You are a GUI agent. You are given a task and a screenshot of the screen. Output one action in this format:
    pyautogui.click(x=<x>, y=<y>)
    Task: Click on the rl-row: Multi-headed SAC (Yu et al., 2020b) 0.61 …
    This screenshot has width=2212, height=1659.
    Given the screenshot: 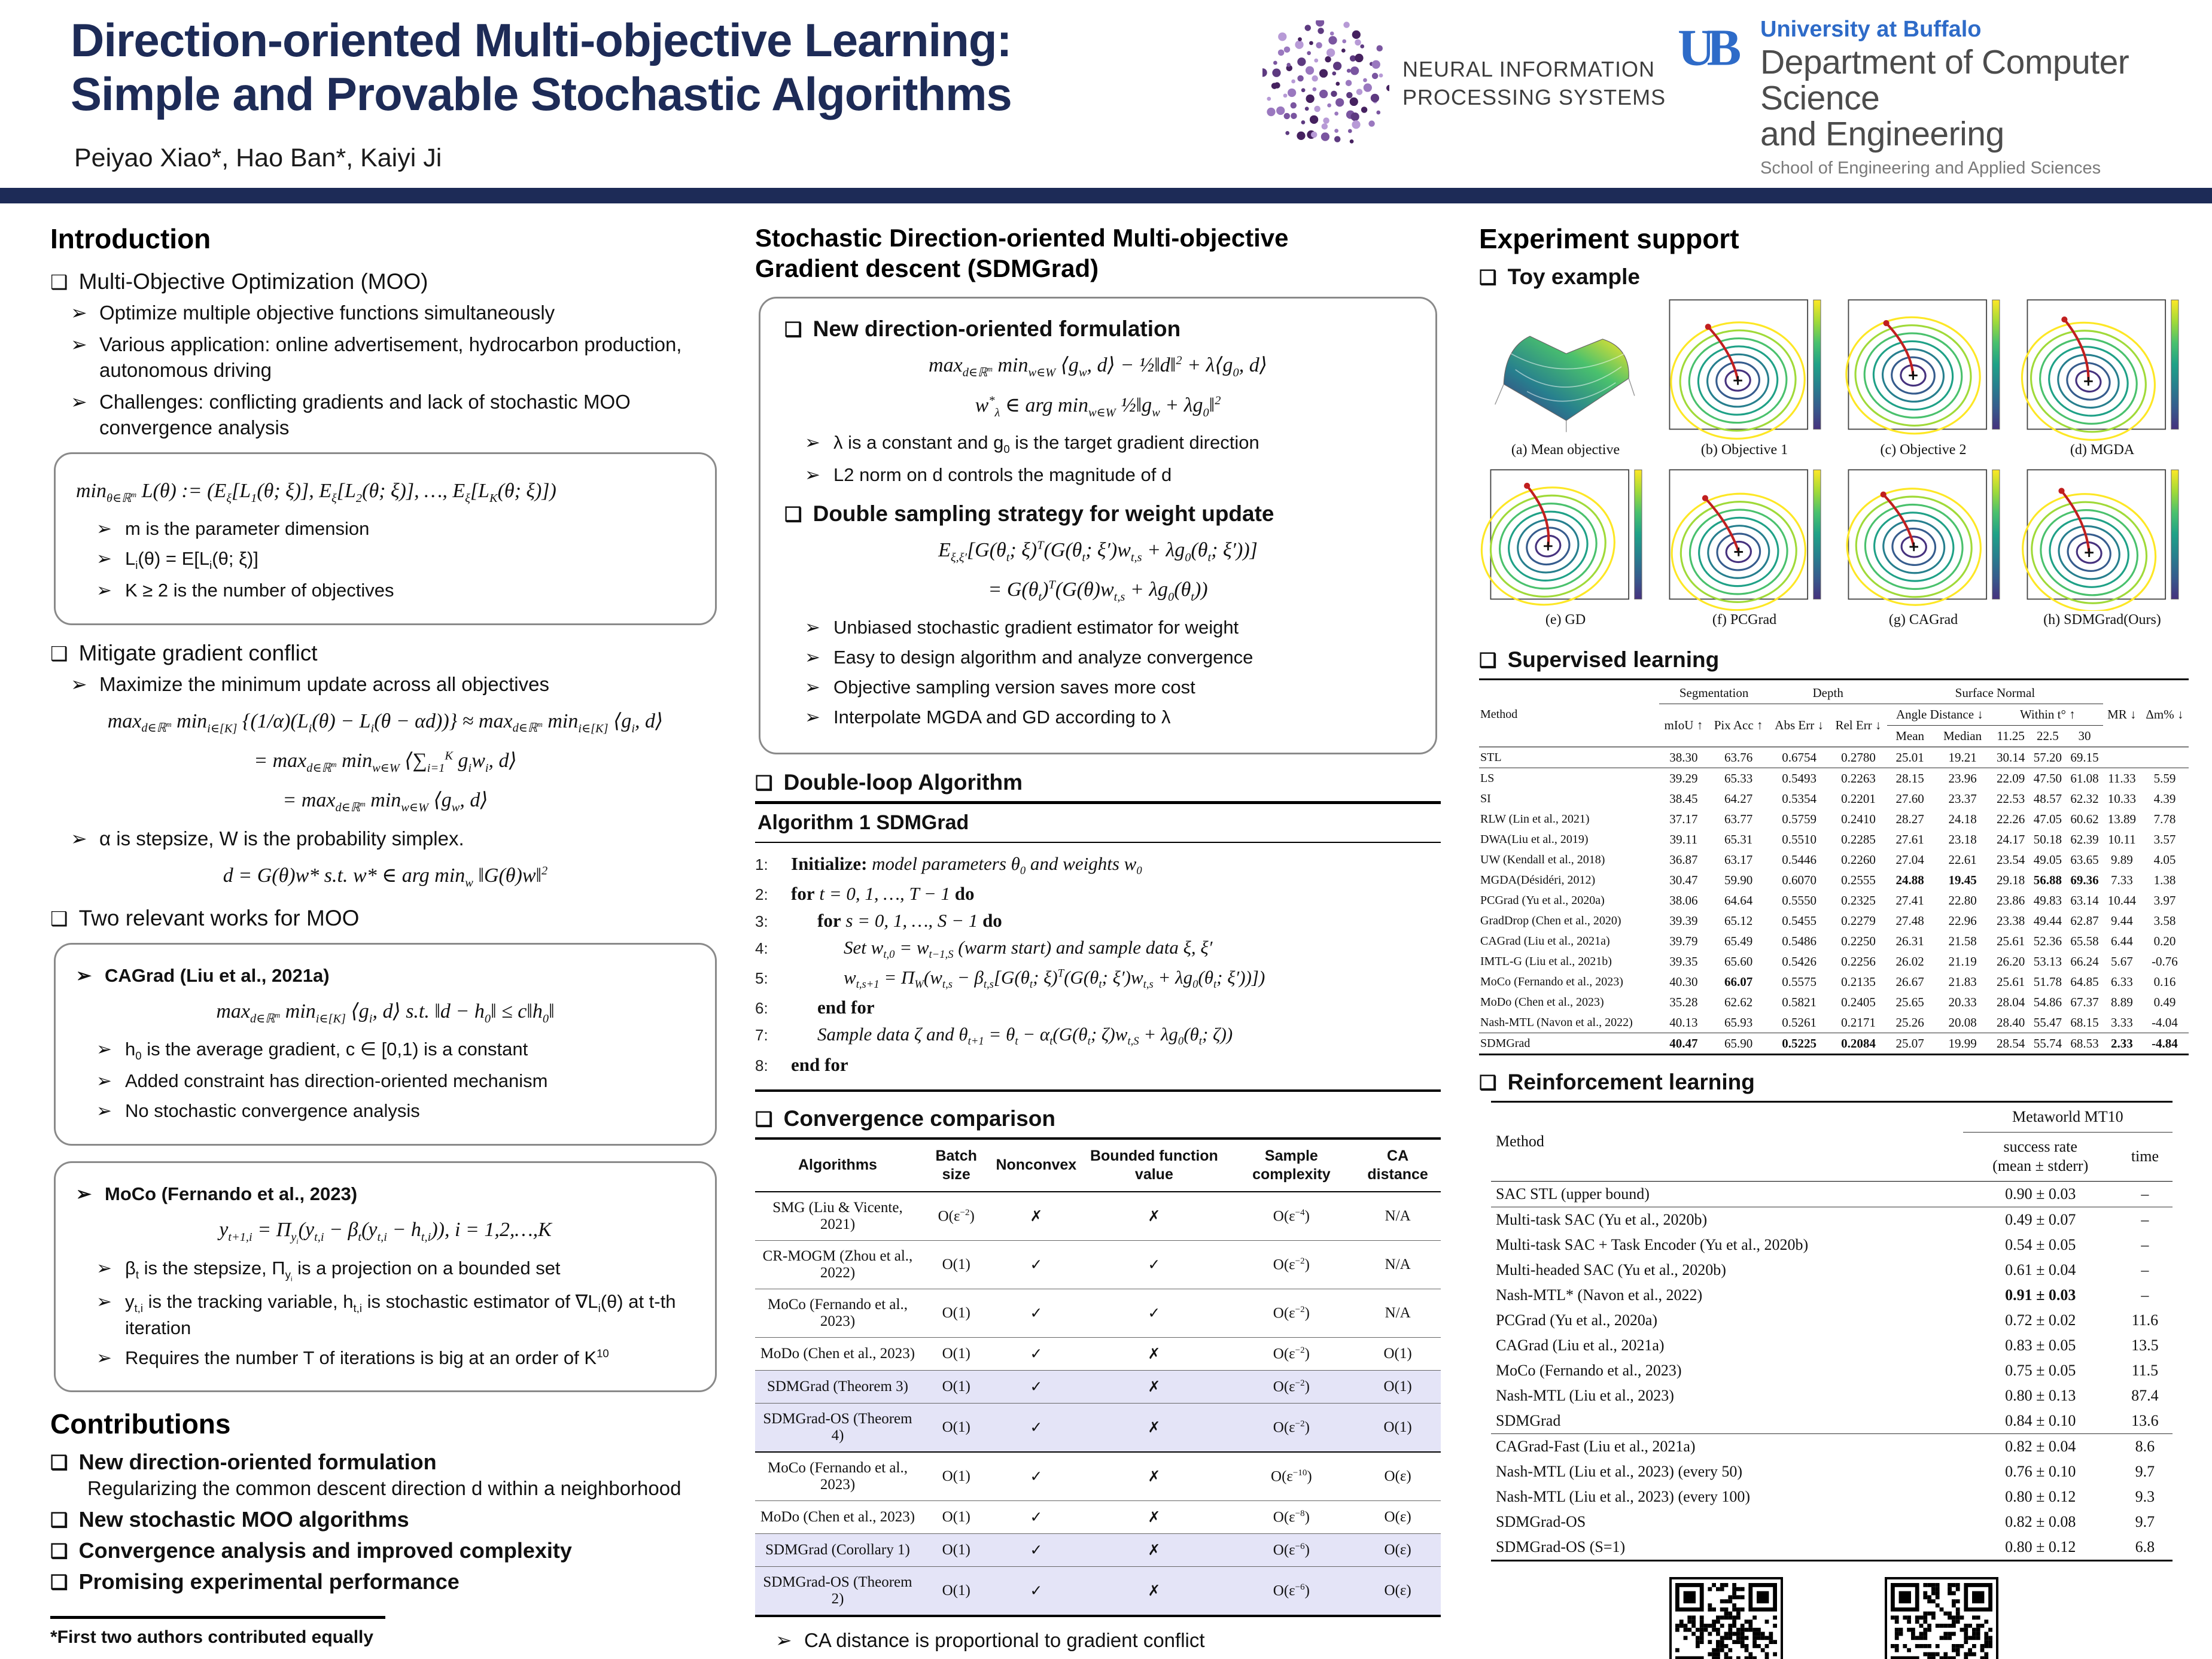 What is the action you would take?
    pyautogui.click(x=1832, y=1270)
    